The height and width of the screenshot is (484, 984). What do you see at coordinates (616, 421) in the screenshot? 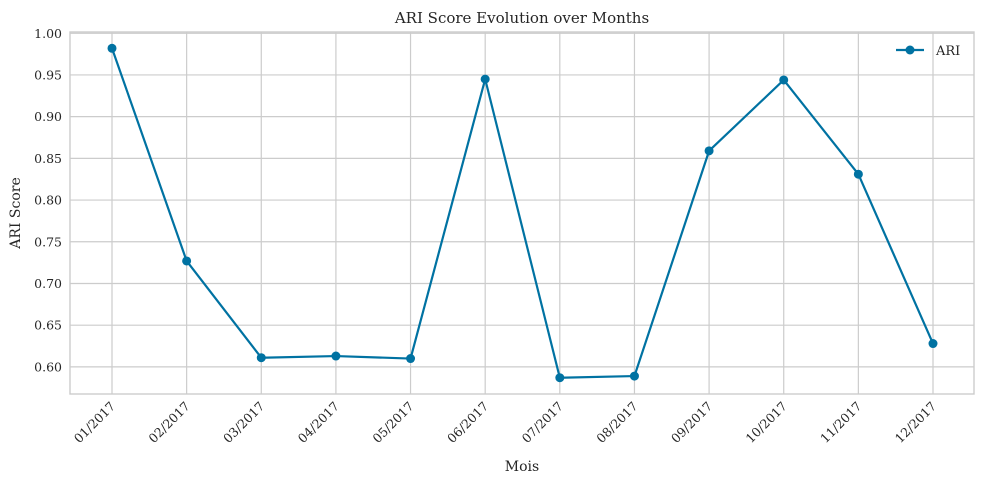
I see `x-tick-label: 08/2017` at bounding box center [616, 421].